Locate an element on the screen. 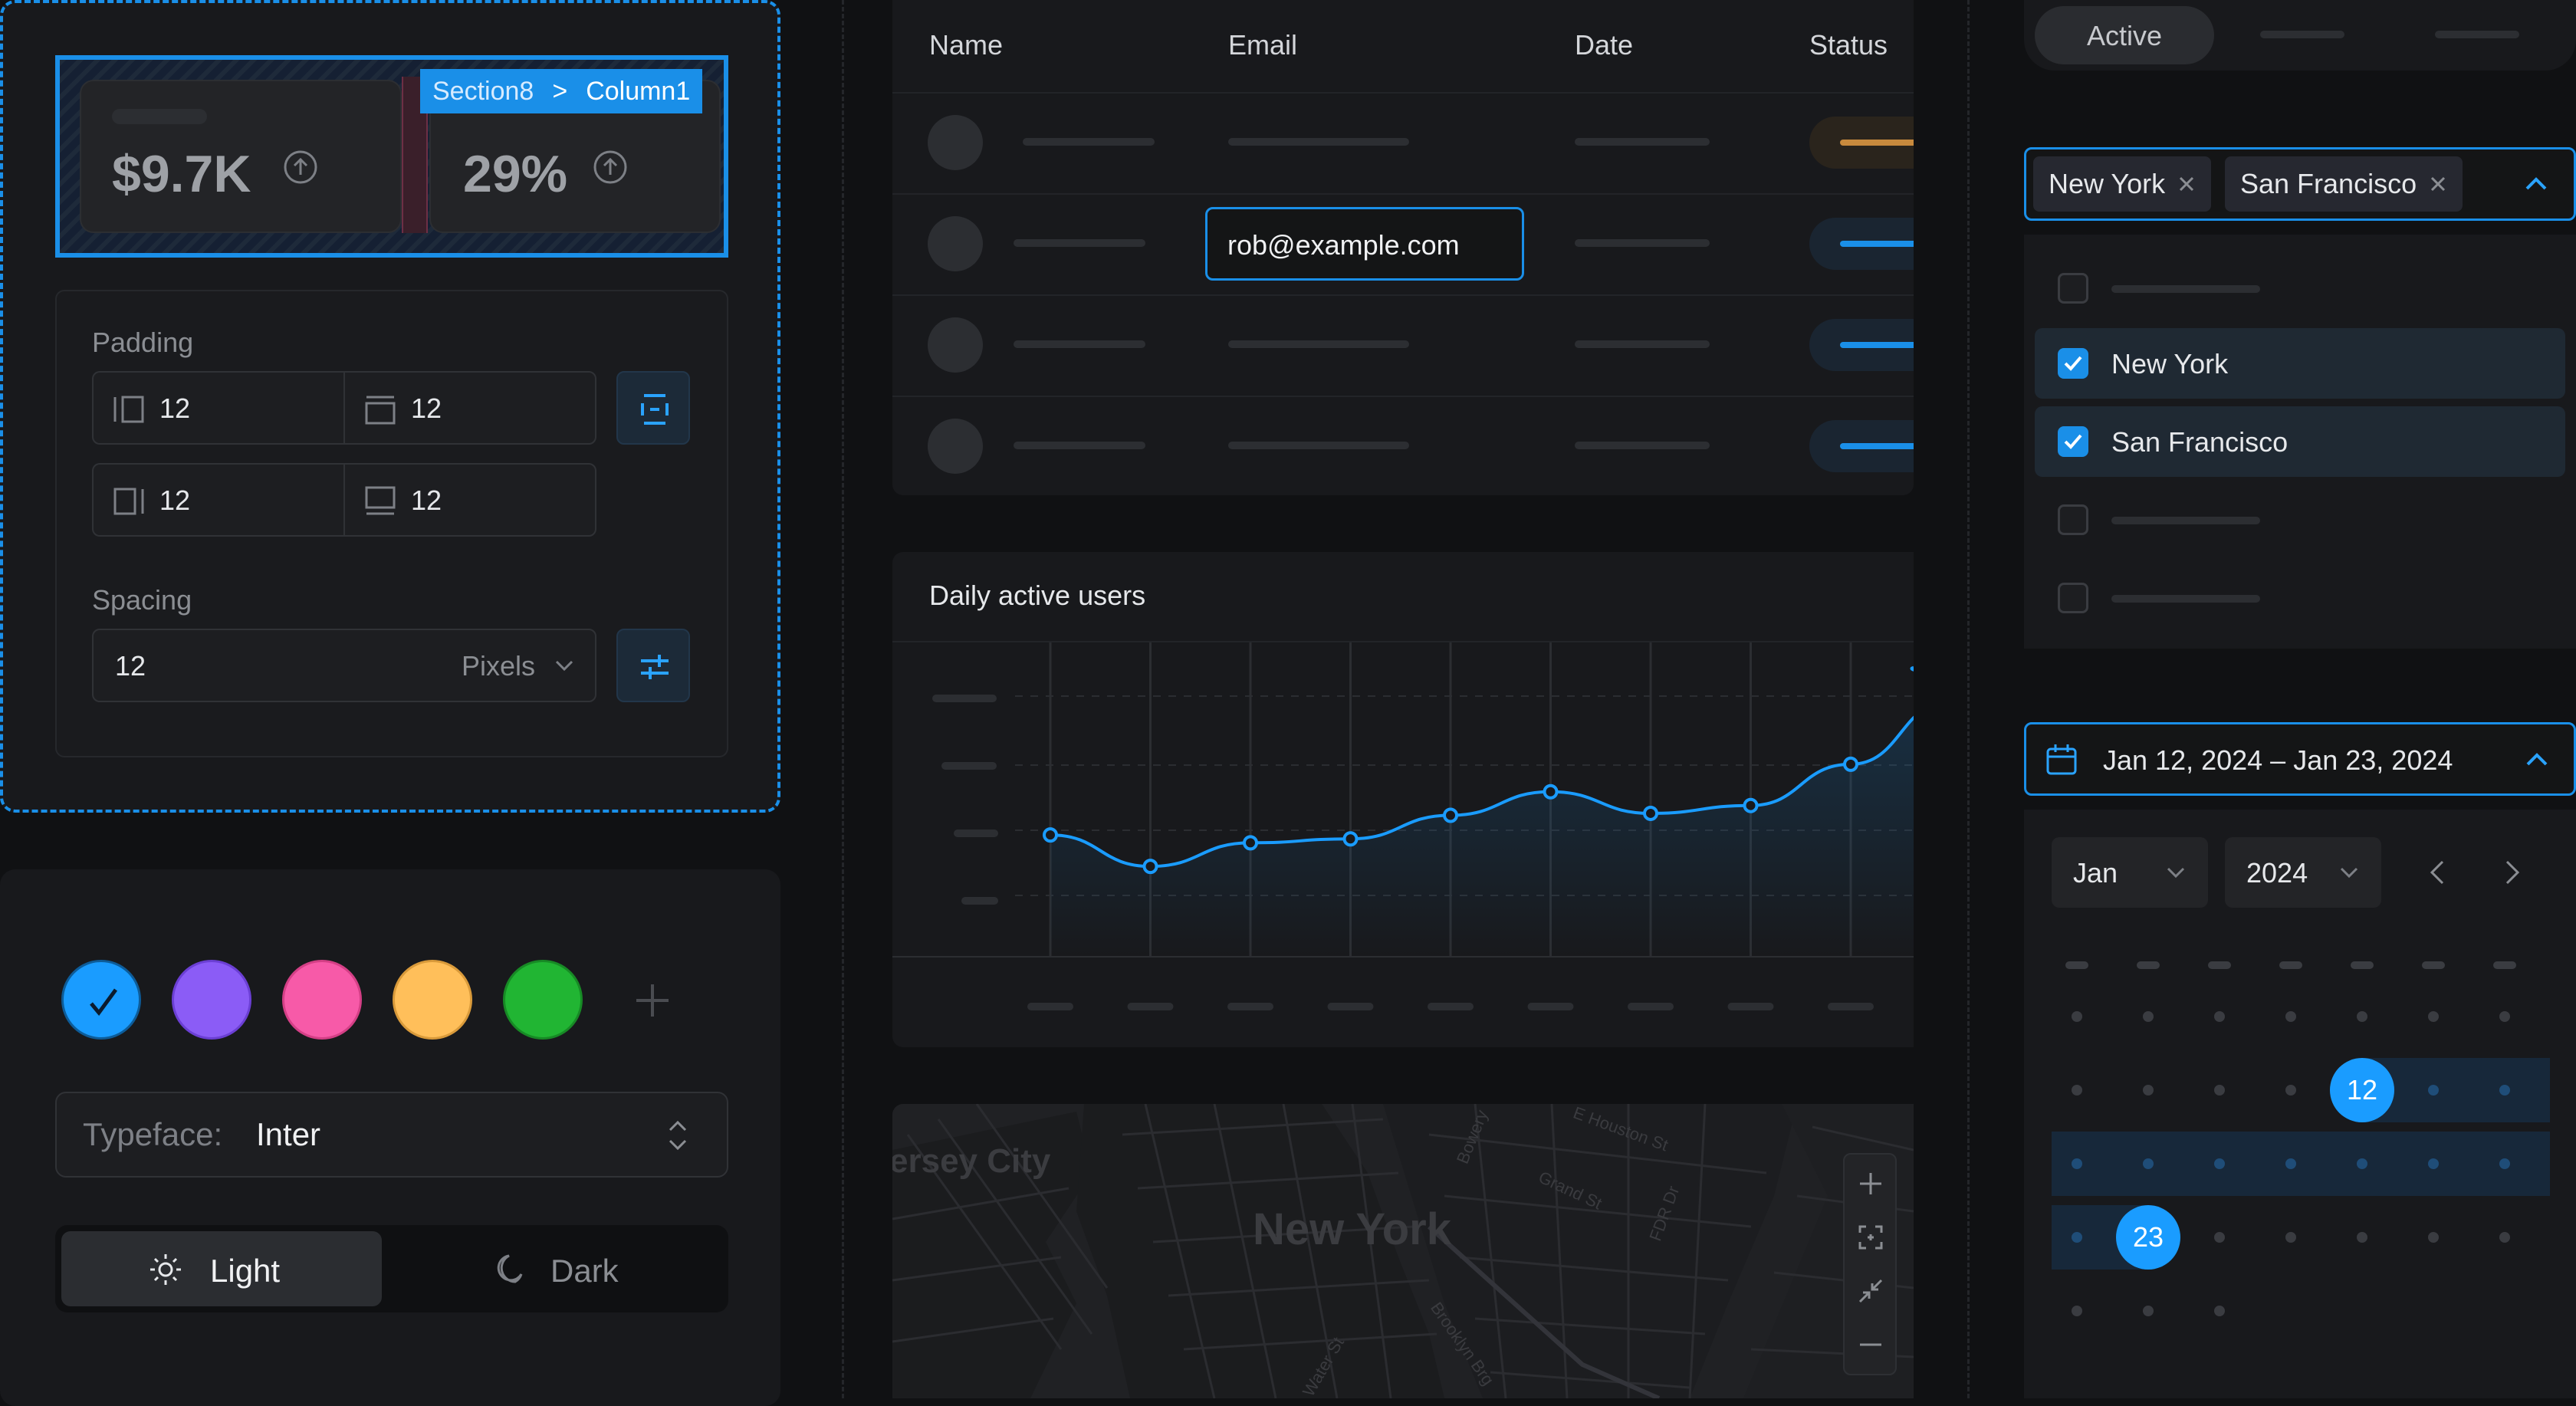 The image size is (2576, 1406). typeface-select: Typeface: Inter is located at coordinates (392, 1135).